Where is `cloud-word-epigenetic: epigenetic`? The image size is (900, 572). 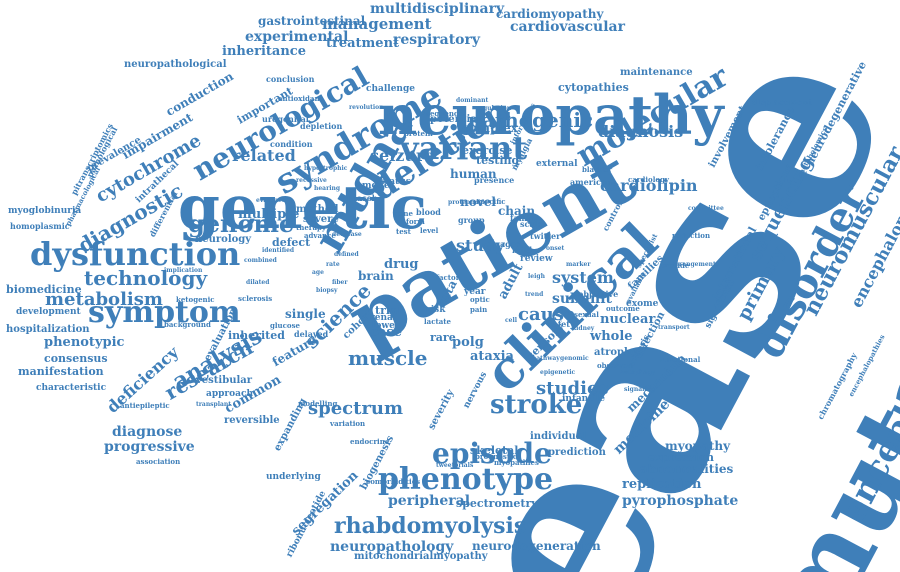 cloud-word-epigenetic: epigenetic is located at coordinates (558, 372).